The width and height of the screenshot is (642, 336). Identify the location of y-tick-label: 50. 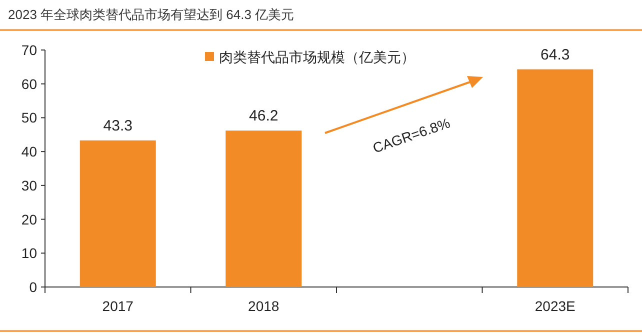
(29, 118).